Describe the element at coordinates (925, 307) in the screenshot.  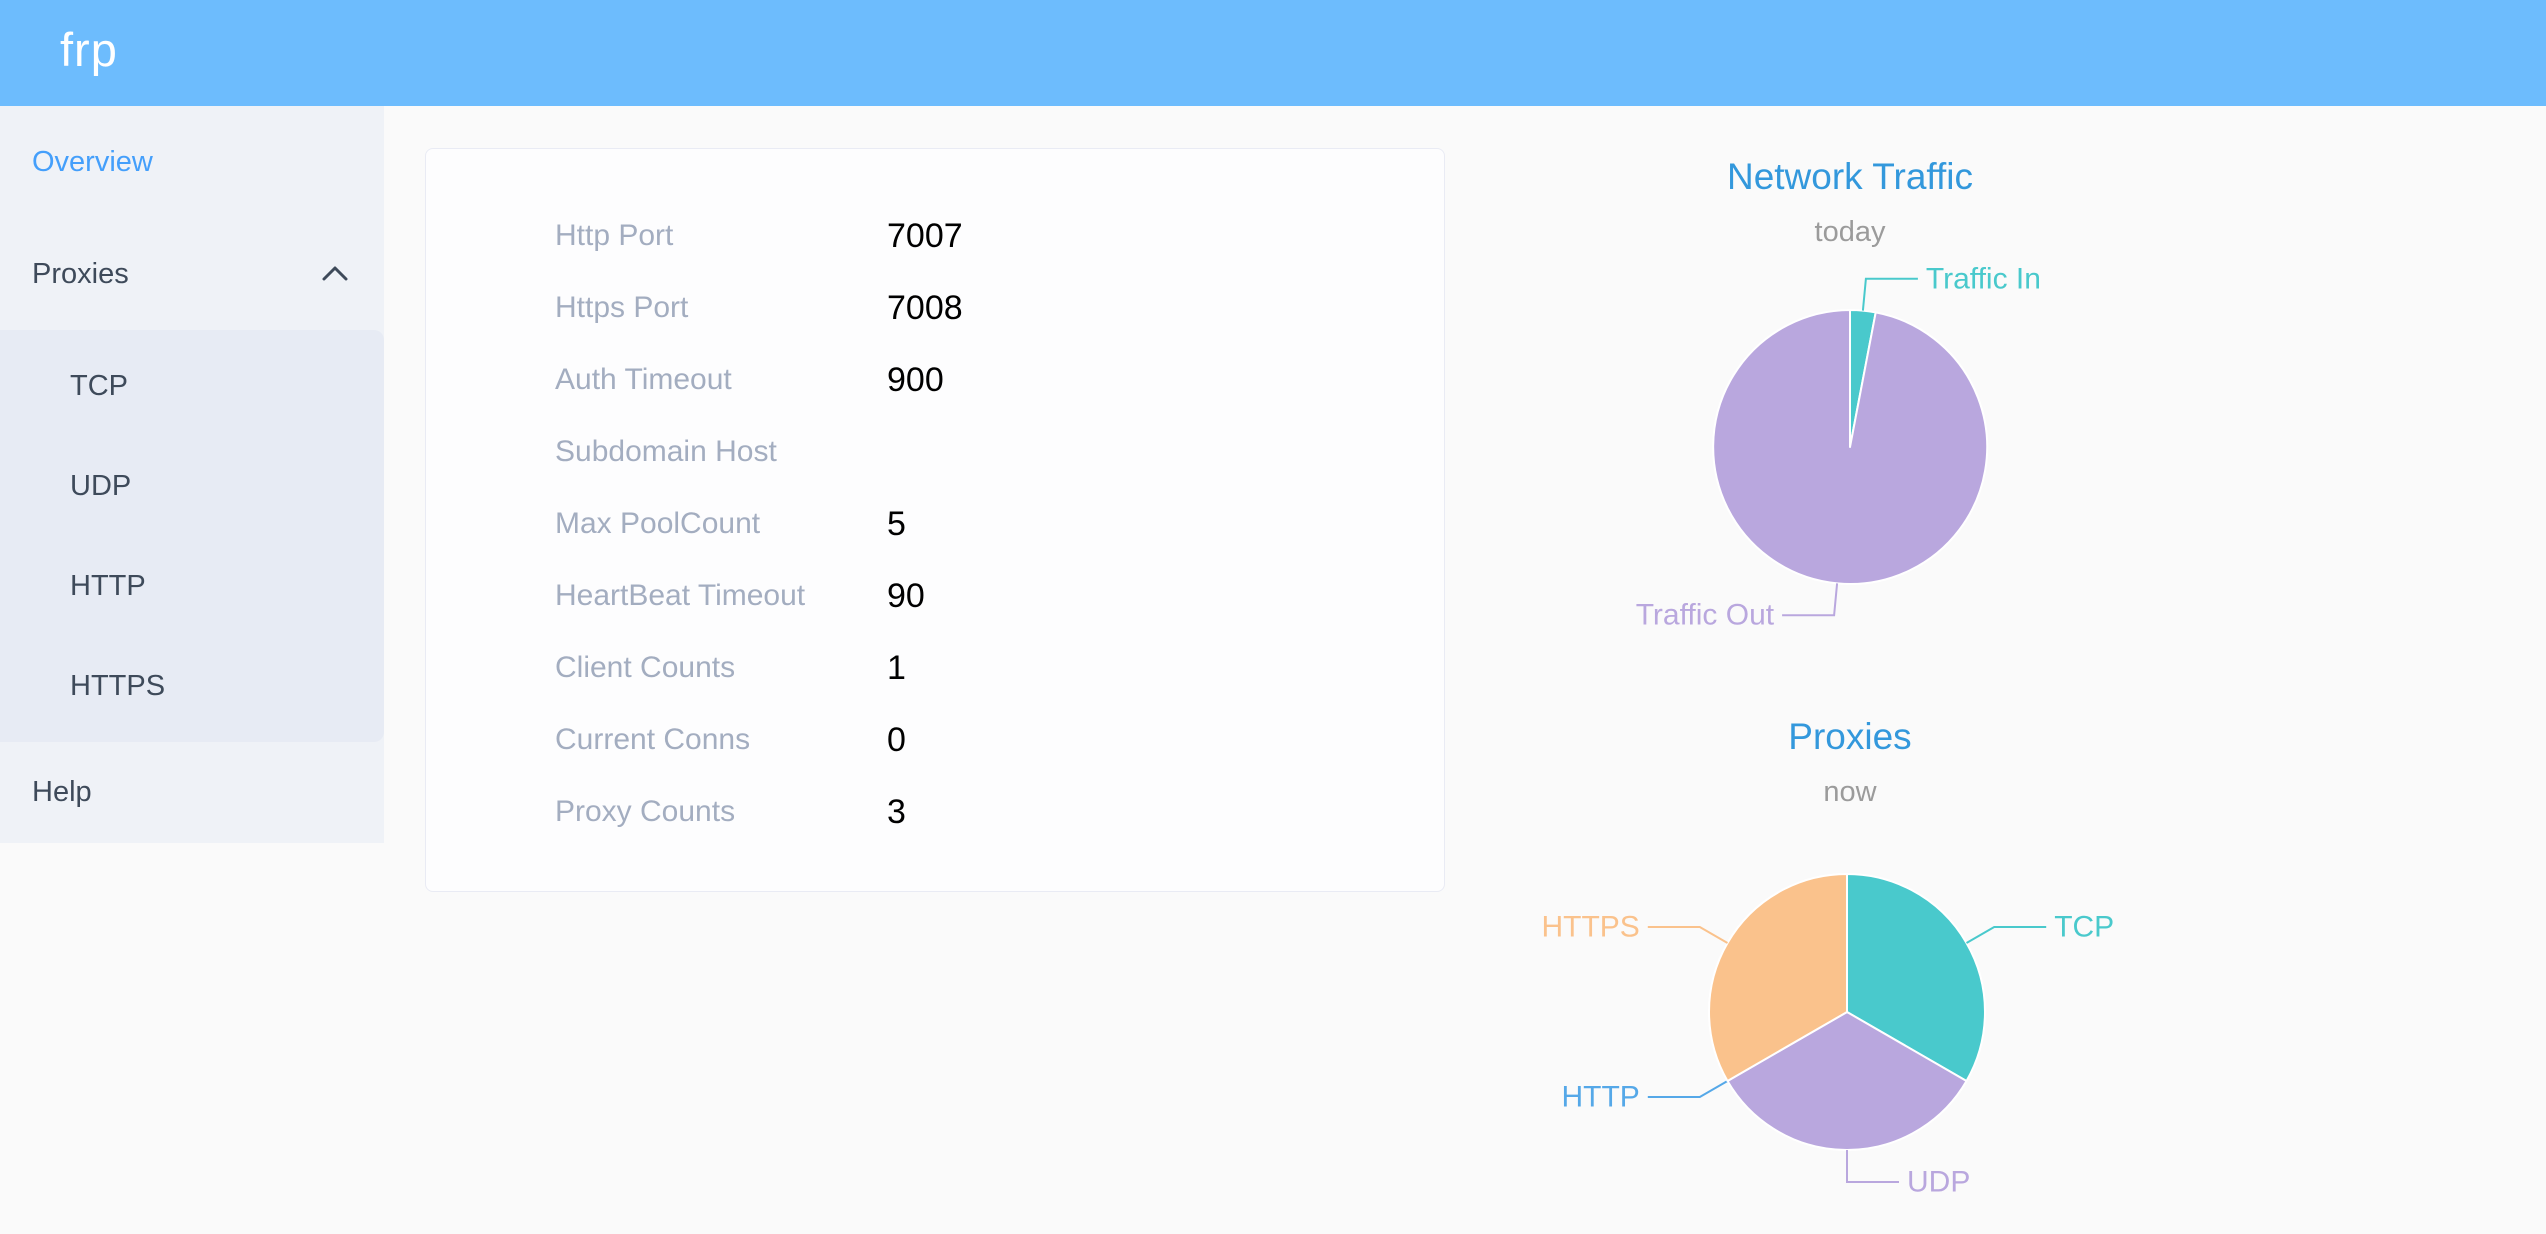
I see `info-value: 7008` at that location.